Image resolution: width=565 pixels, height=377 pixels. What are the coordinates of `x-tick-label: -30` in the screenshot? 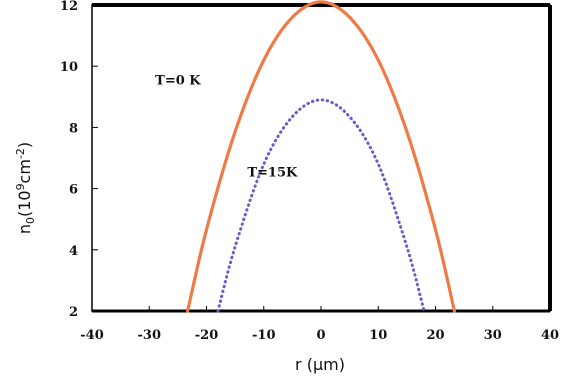 It's located at (150, 335).